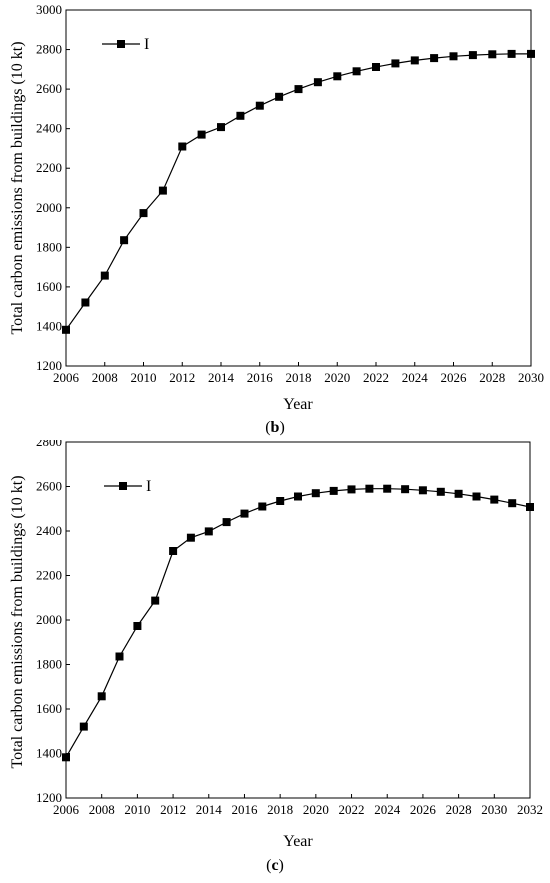  I want to click on data-point-2024, so click(414, 60).